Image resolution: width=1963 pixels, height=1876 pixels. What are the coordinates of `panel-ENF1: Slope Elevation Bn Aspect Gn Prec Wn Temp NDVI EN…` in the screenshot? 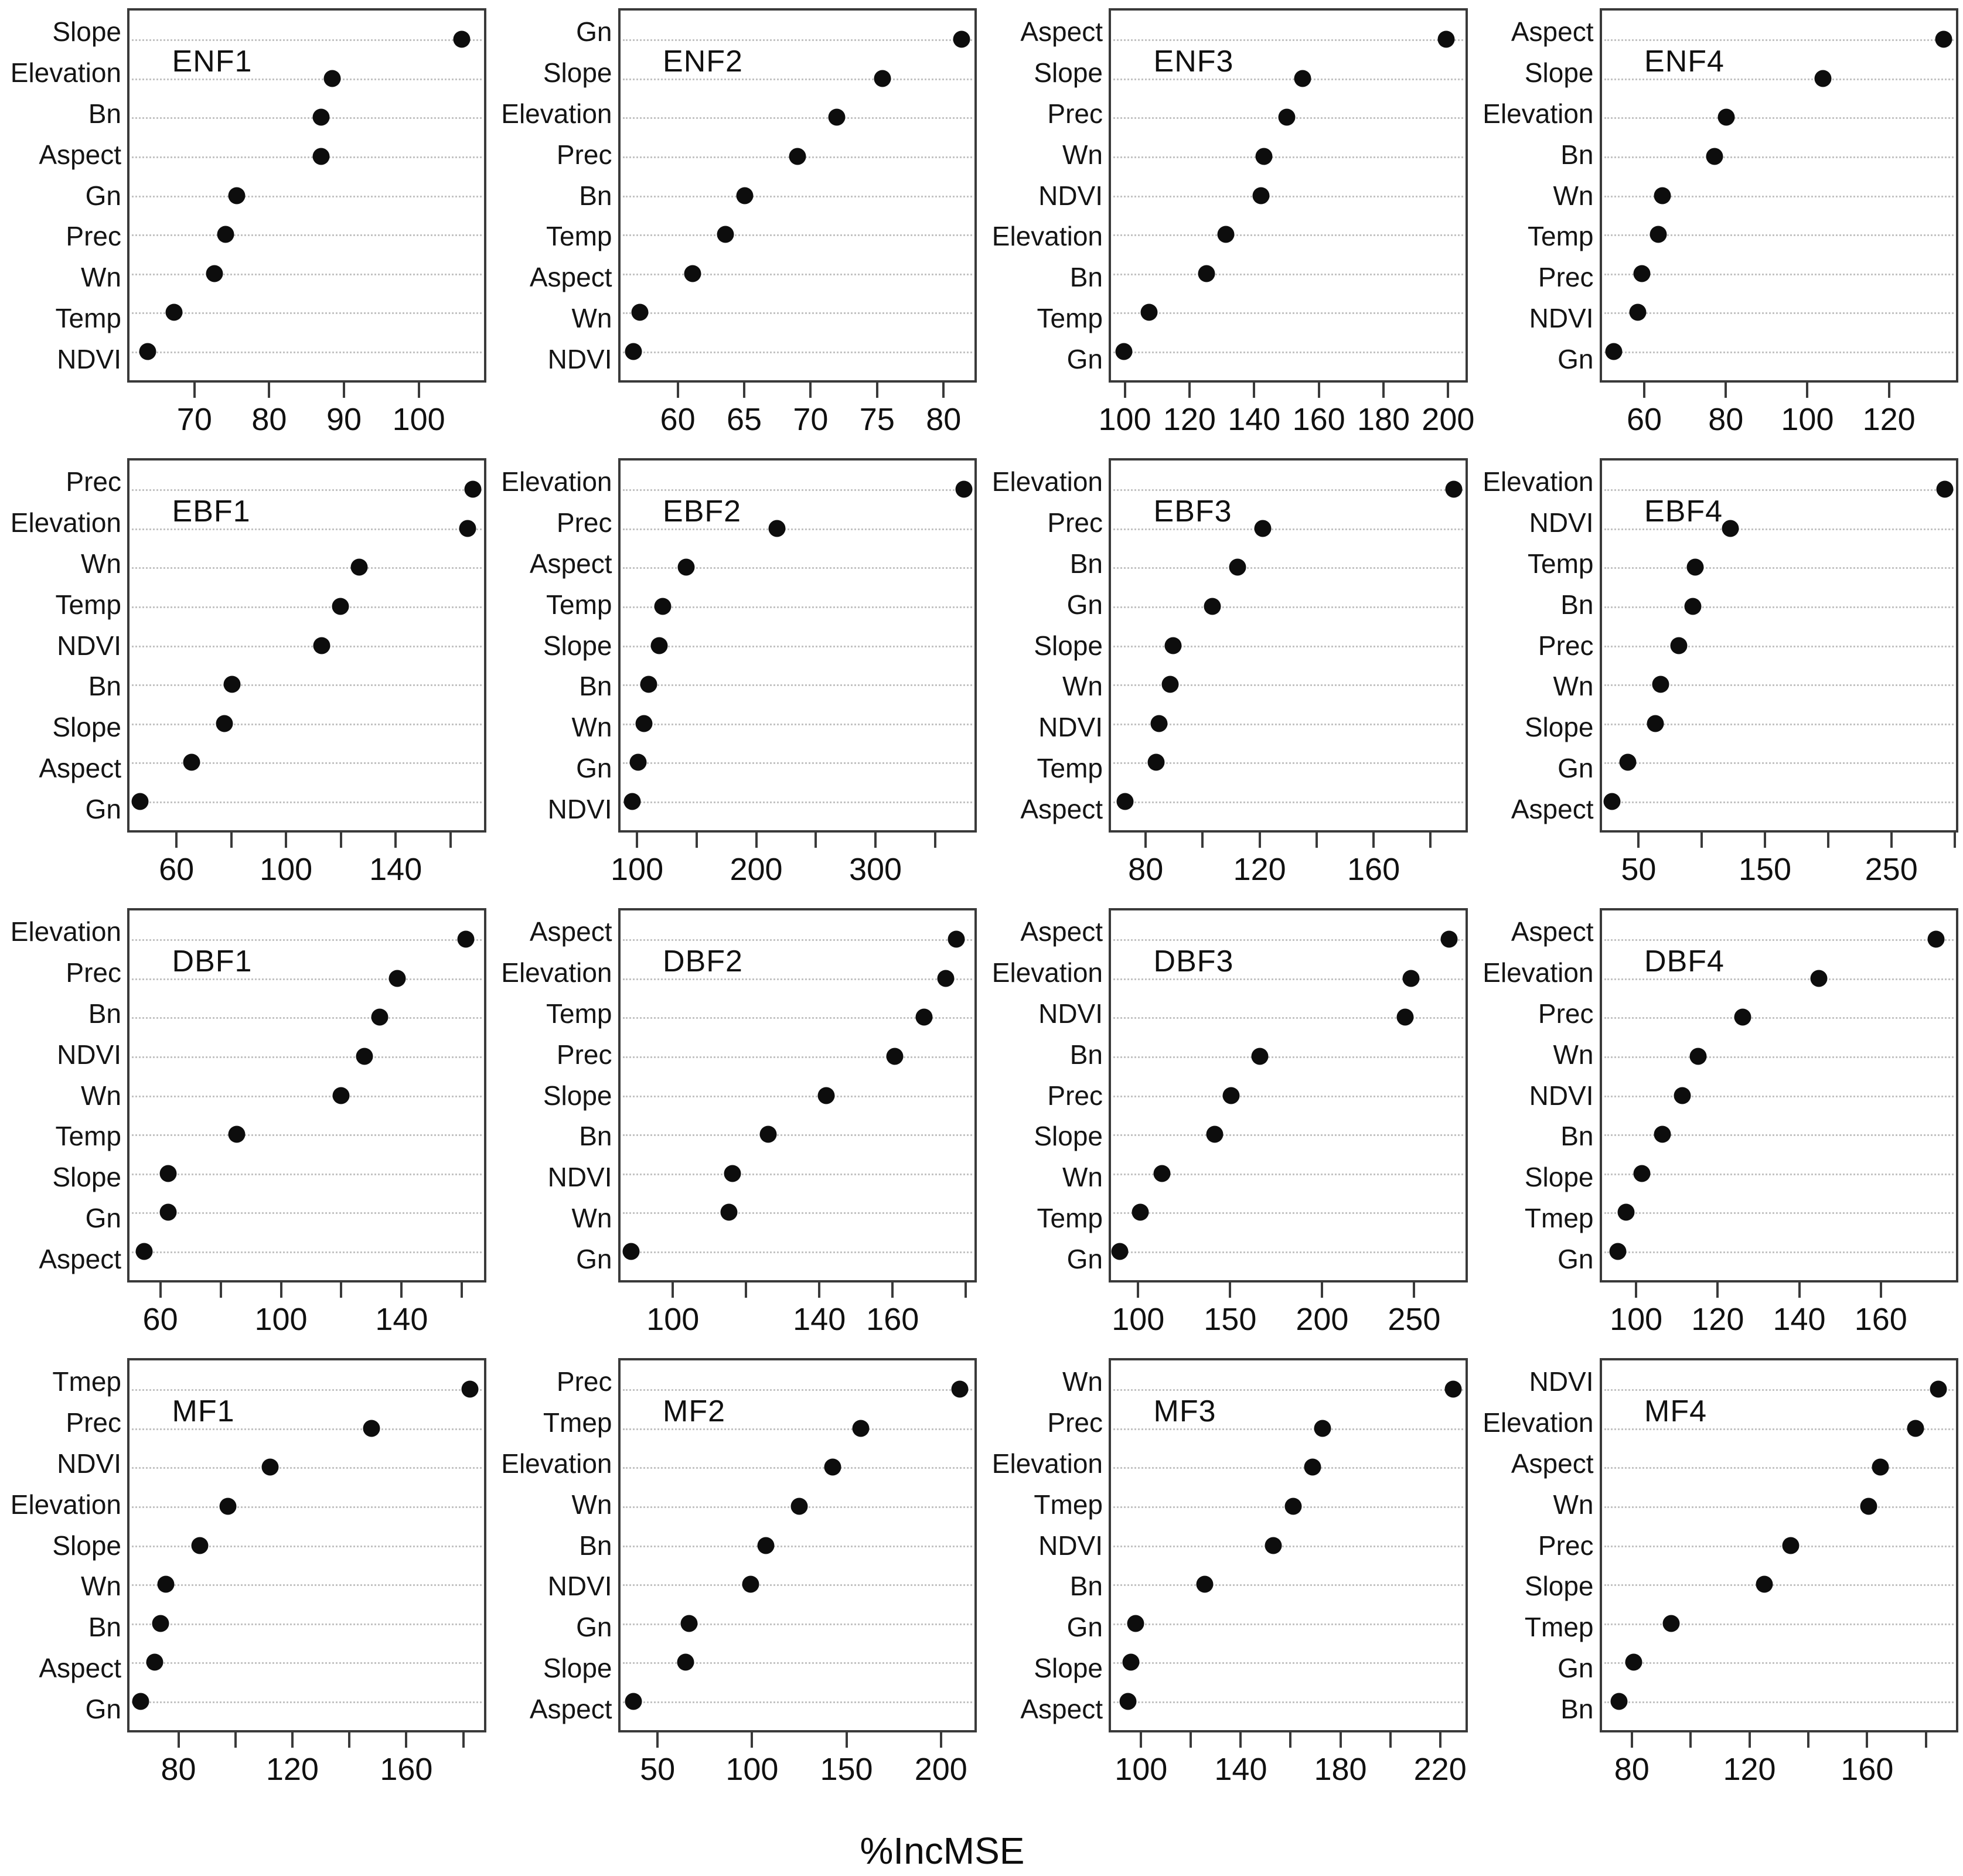 It's located at (246, 225).